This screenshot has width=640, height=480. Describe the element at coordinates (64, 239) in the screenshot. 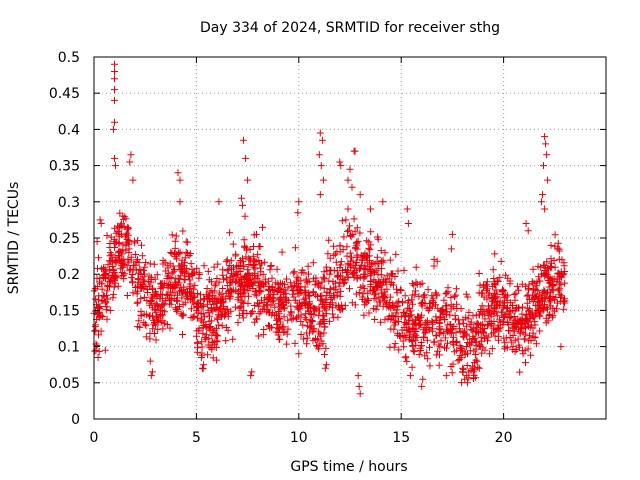

I see `y-tick-label: 0.25` at that location.